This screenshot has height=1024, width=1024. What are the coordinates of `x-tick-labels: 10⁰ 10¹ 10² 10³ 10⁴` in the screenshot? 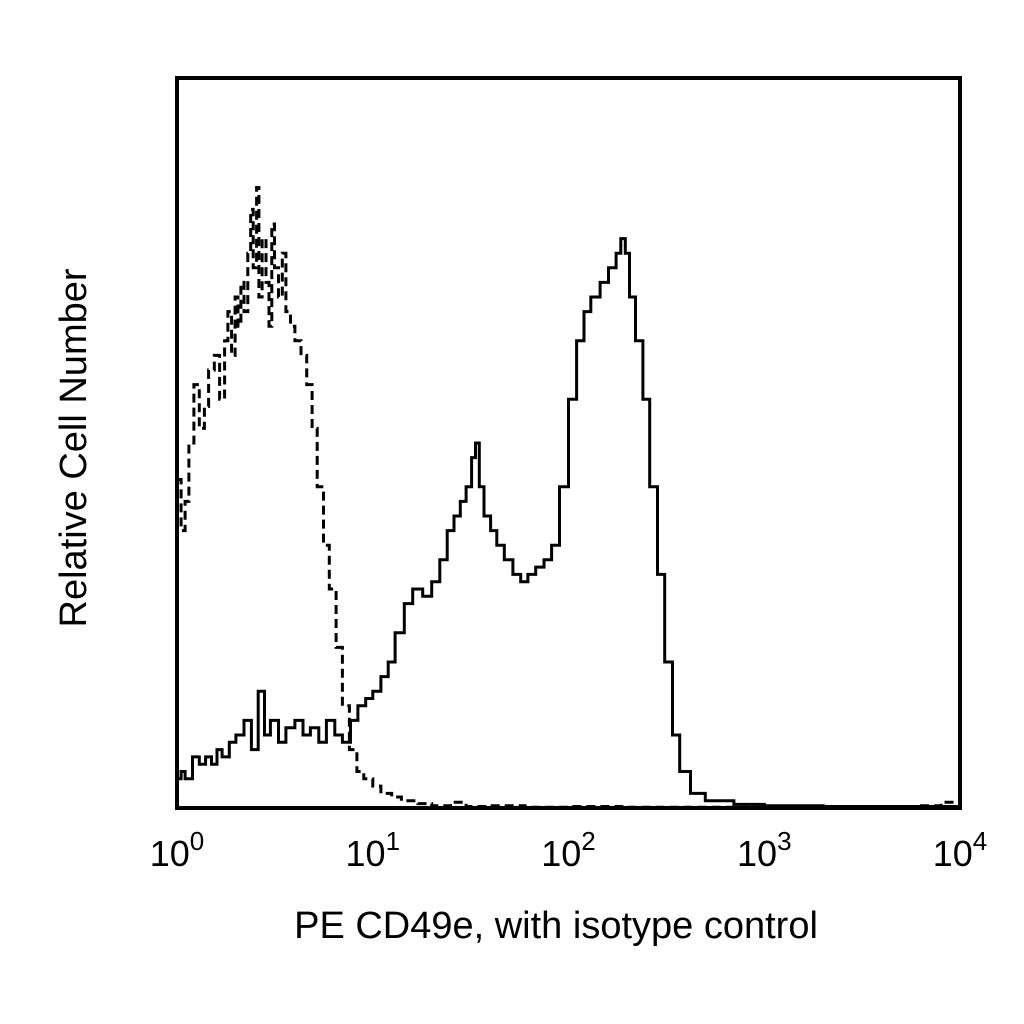 It's located at (569, 850).